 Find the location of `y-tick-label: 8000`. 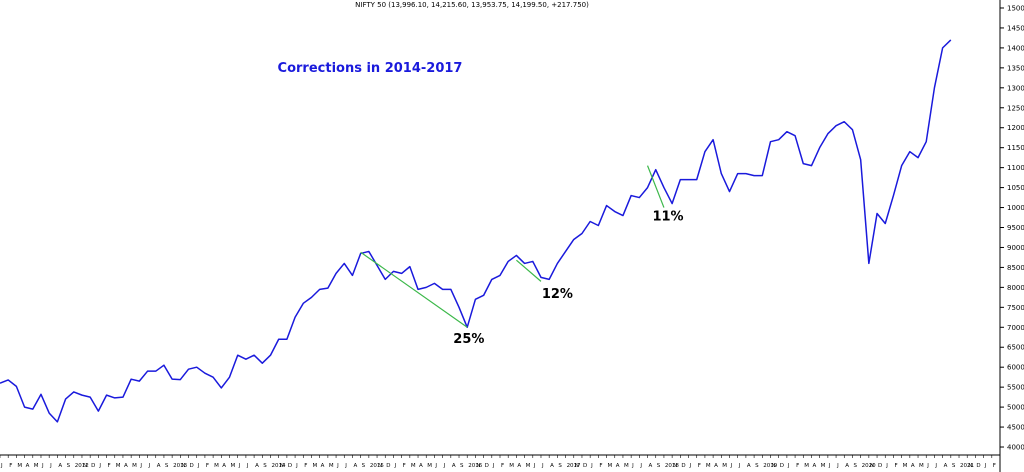

y-tick-label: 8000 is located at coordinates (1015, 288).